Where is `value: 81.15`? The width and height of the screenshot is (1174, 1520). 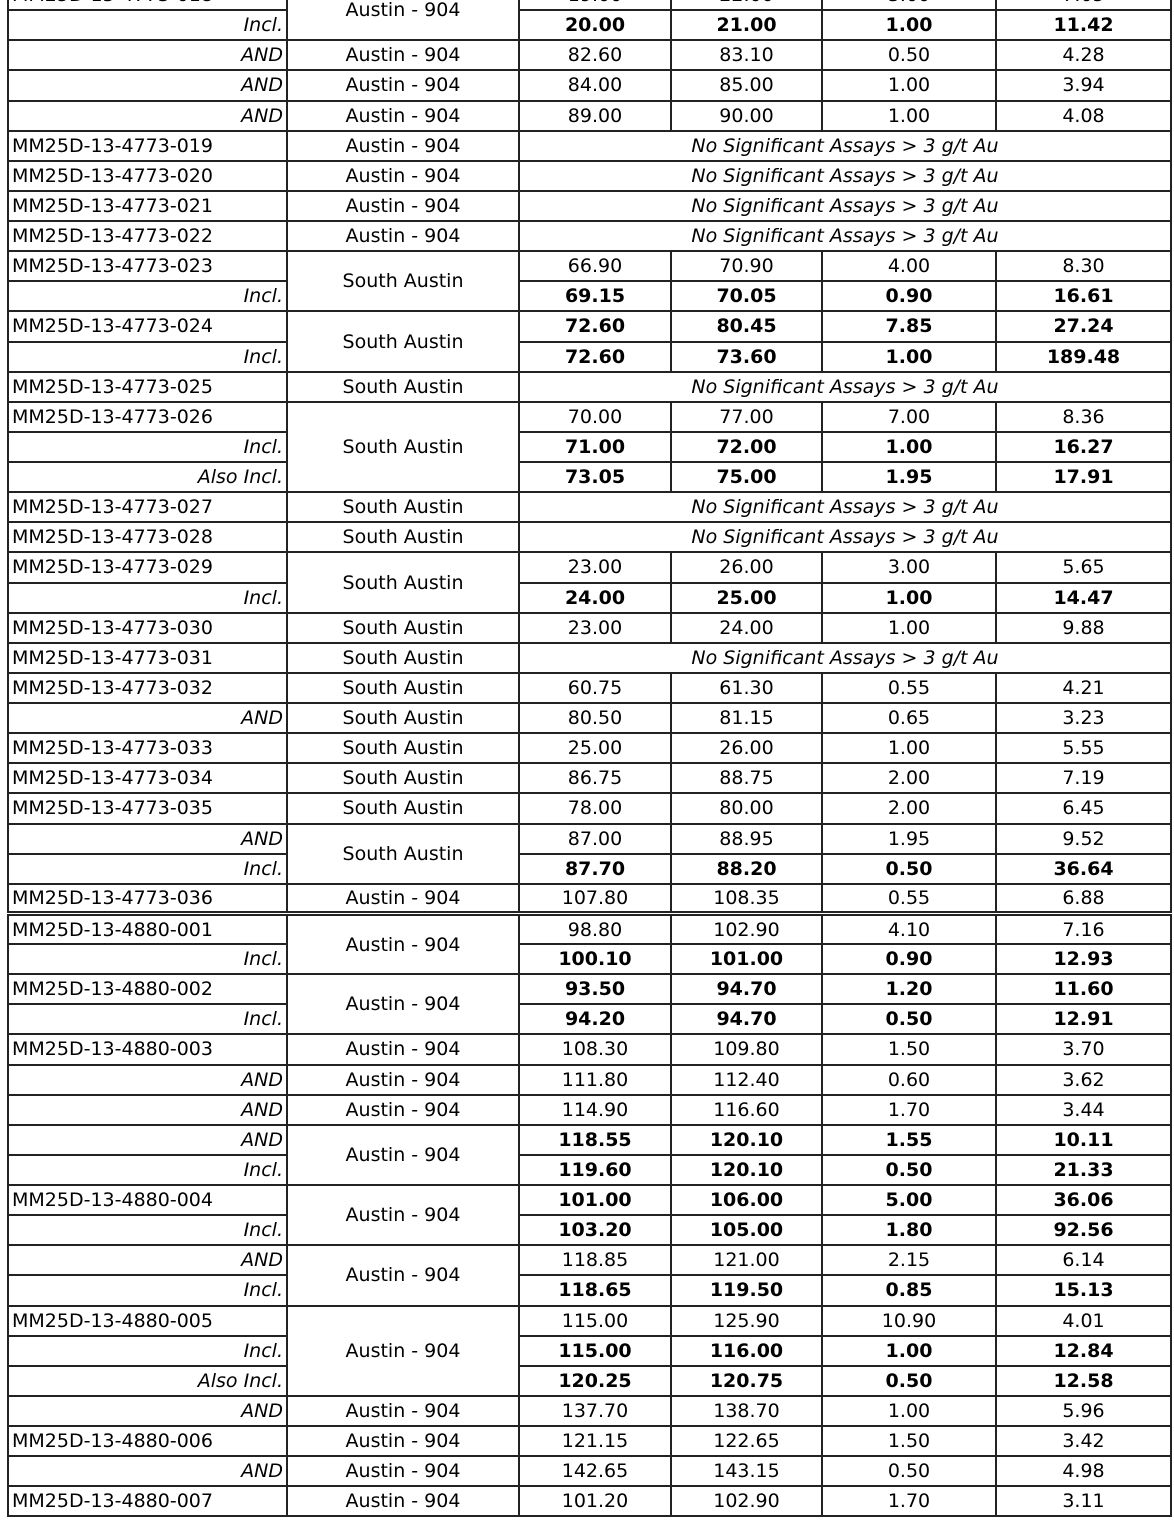 value: 81.15 is located at coordinates (746, 718).